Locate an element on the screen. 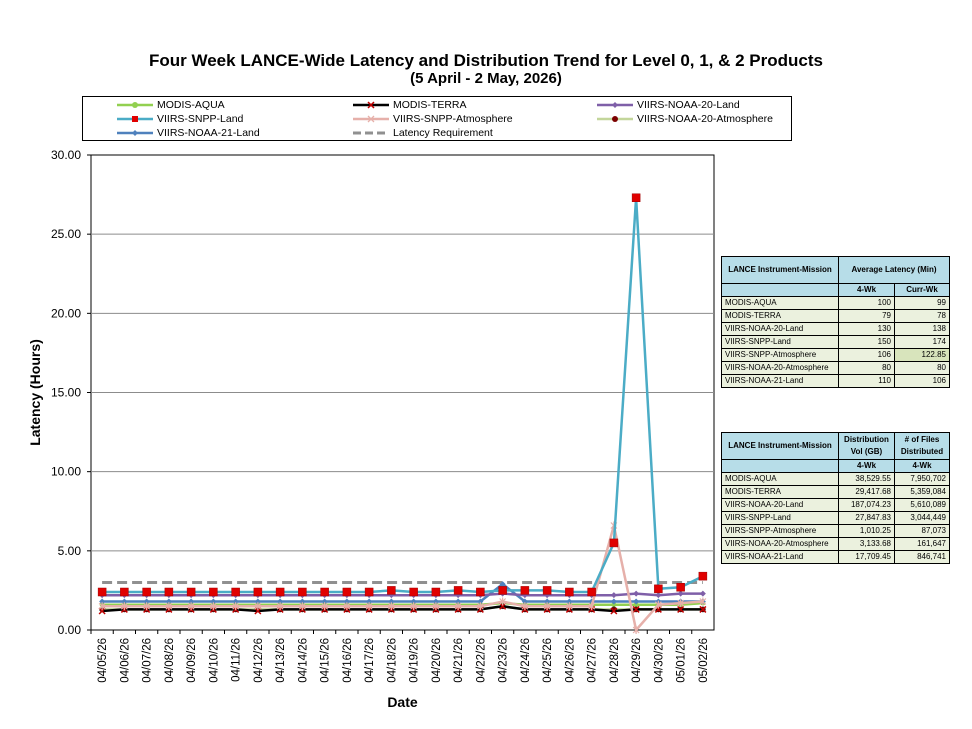 Image resolution: width=972 pixels, height=729 pixels. latency-table-cell-mission: VIIRS-SNPP-Land is located at coordinates (780, 342).